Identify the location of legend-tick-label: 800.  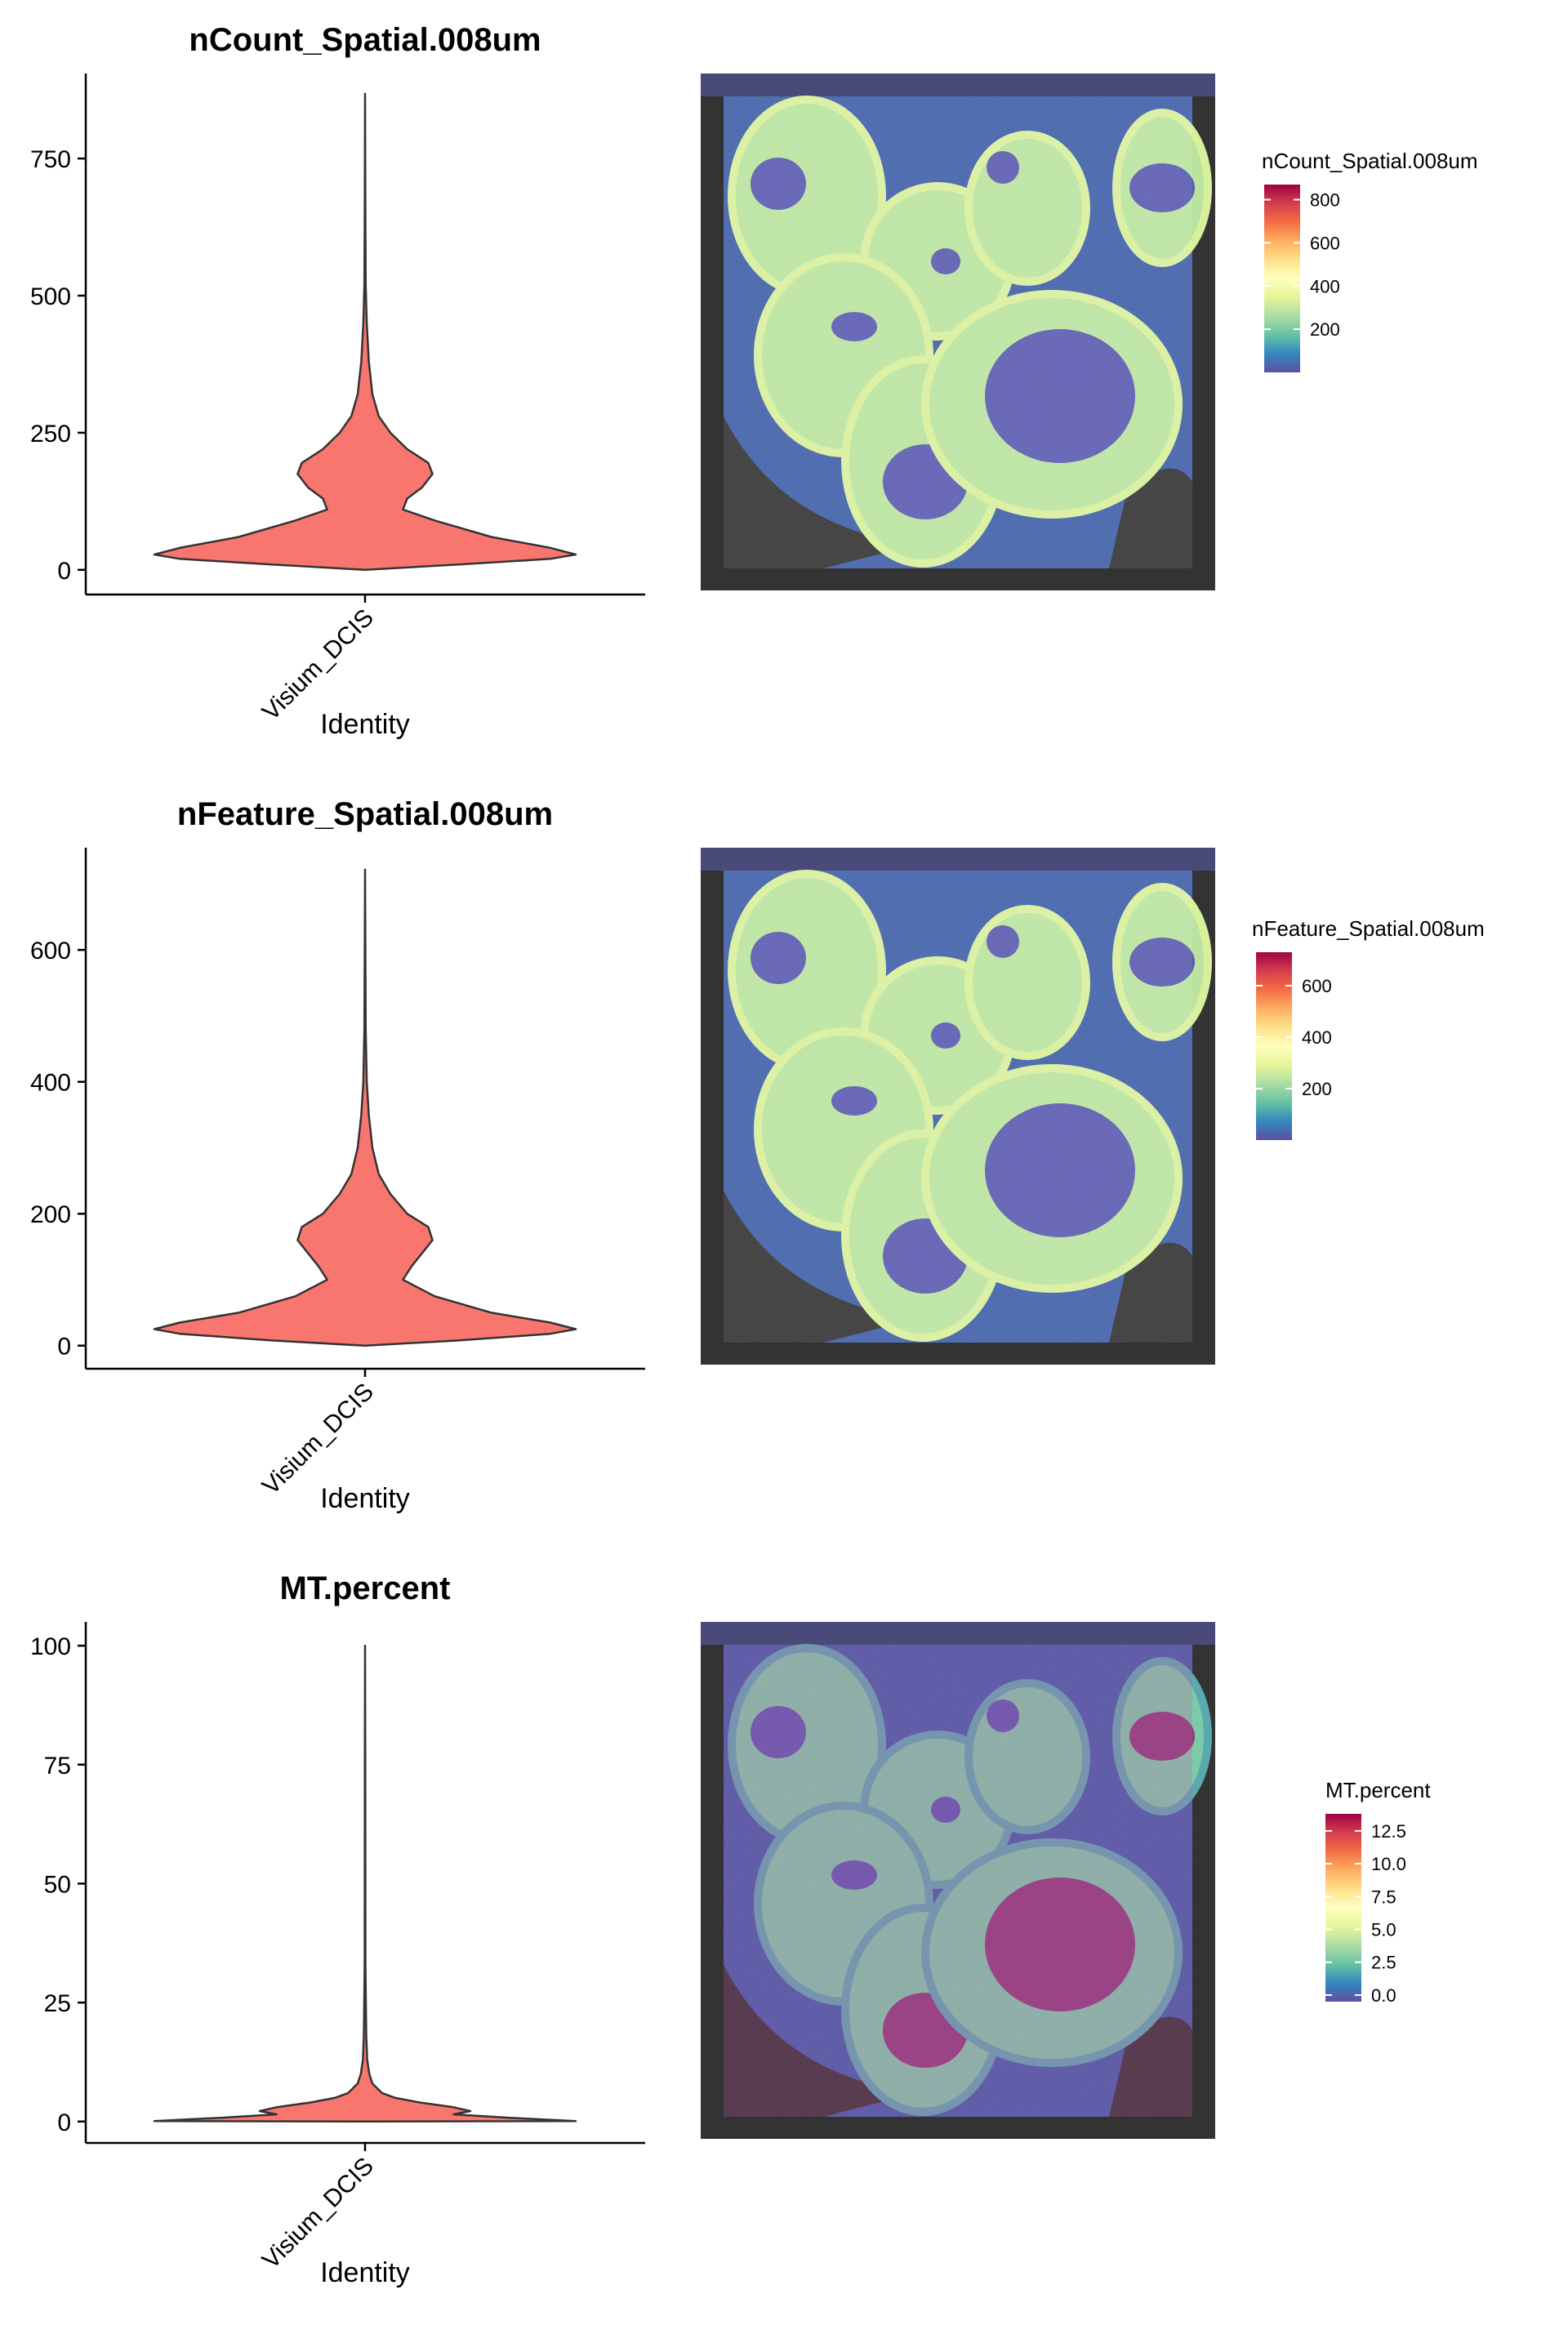
(1325, 200).